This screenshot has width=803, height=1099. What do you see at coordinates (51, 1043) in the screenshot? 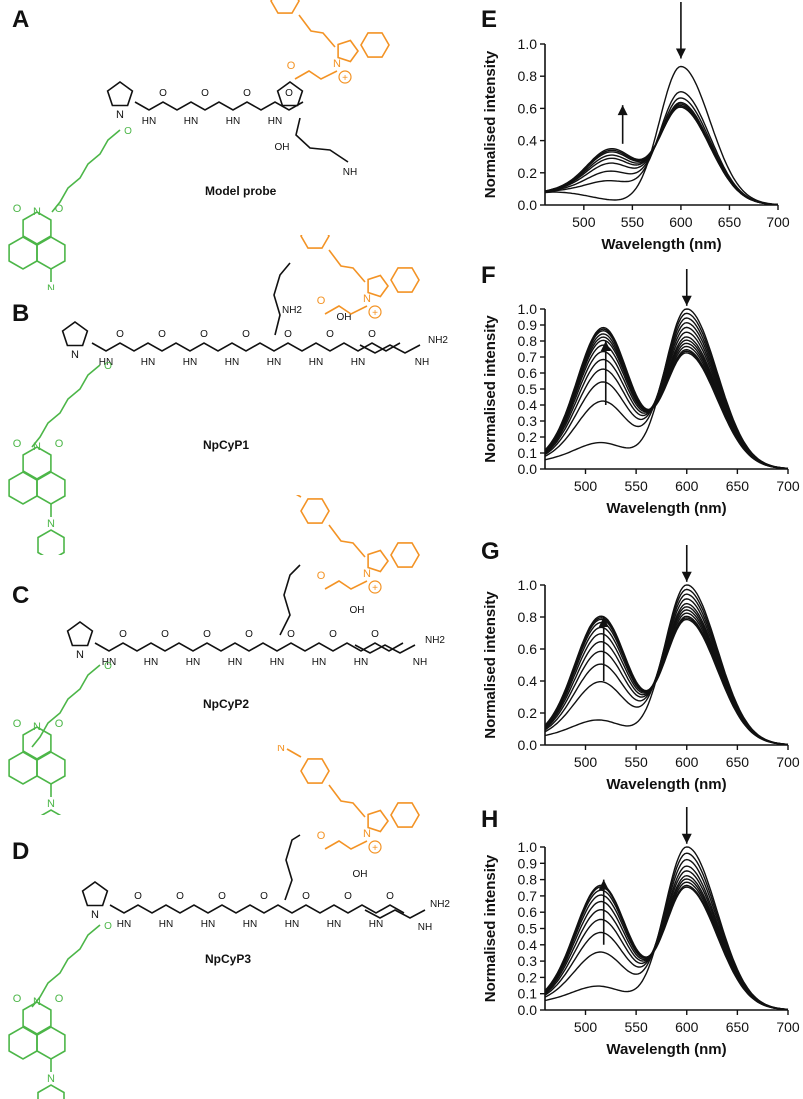
I see `naphthalene-ring-right` at bounding box center [51, 1043].